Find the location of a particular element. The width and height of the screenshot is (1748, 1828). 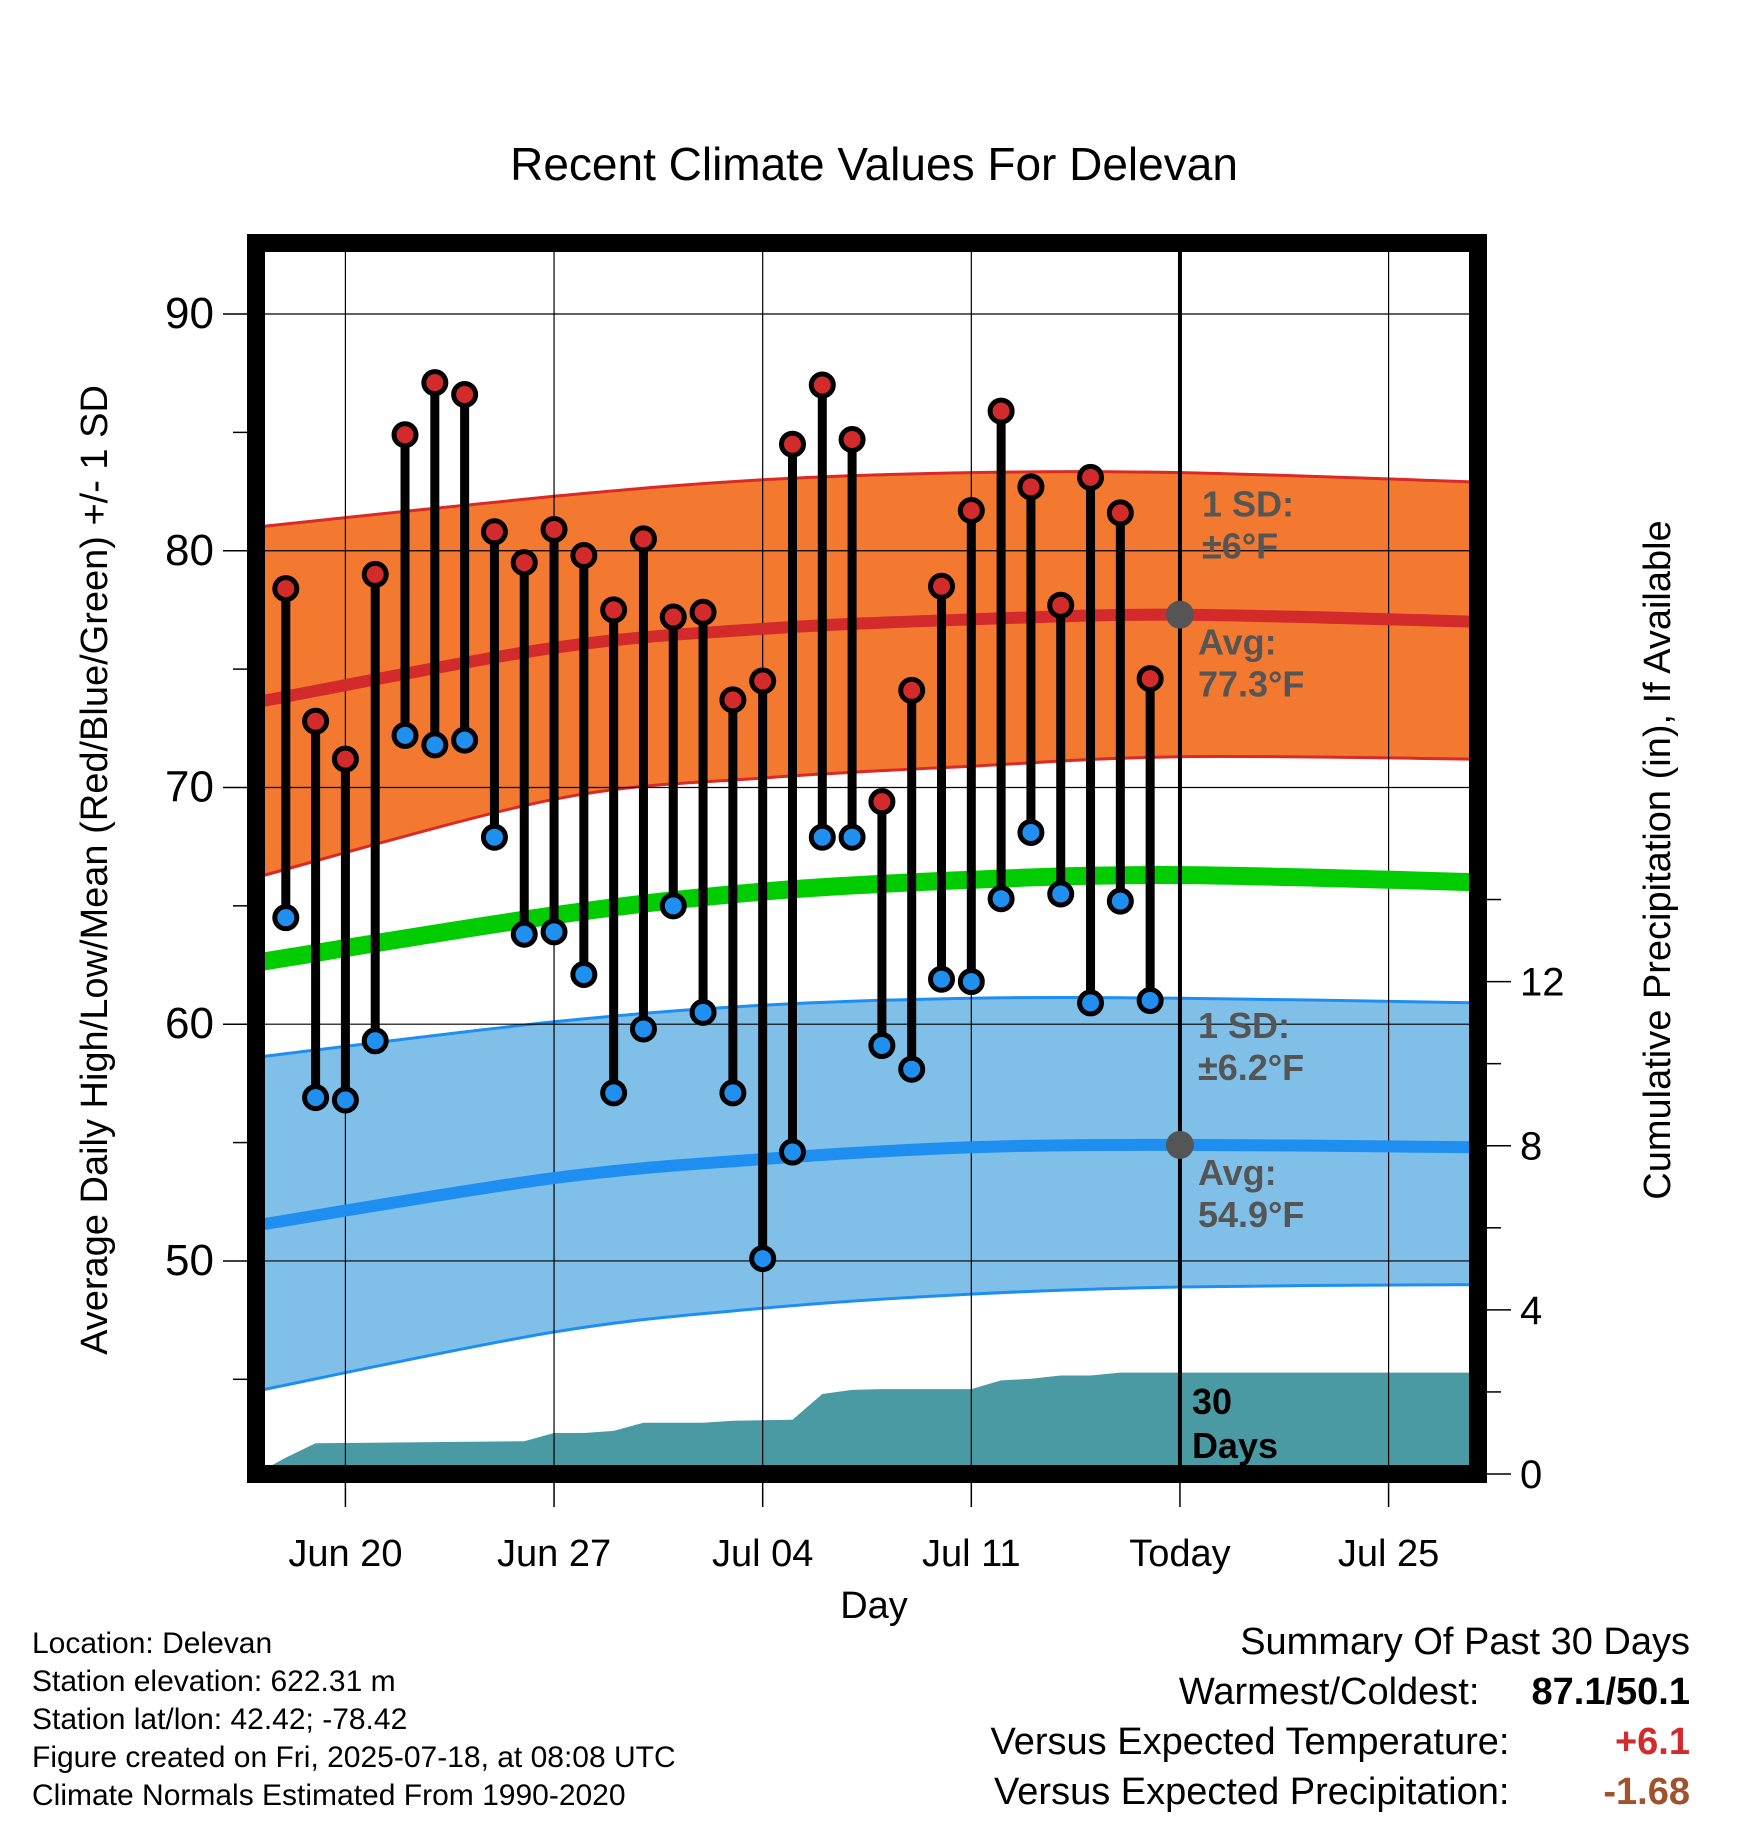

high-avg-label: Avg: is located at coordinates (1237, 642).